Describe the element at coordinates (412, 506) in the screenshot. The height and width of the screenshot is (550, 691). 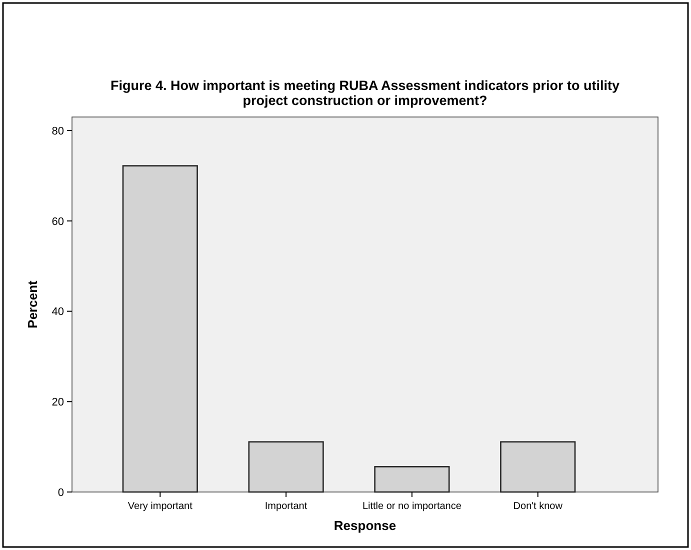
I see `x-tick-label: Little or no importance` at that location.